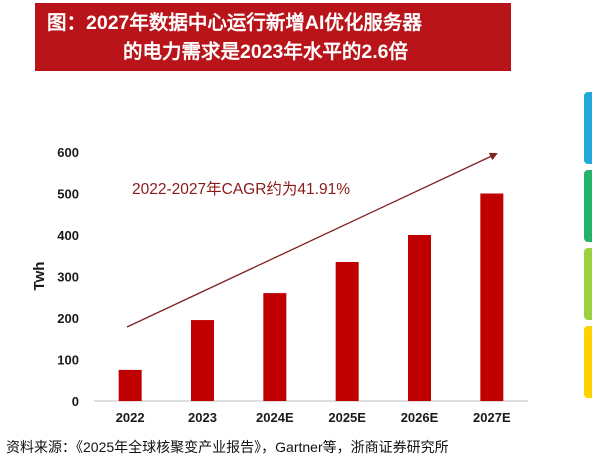 The image size is (592, 463). Describe the element at coordinates (275, 417) in the screenshot. I see `x-tick-label: 2024E` at that location.